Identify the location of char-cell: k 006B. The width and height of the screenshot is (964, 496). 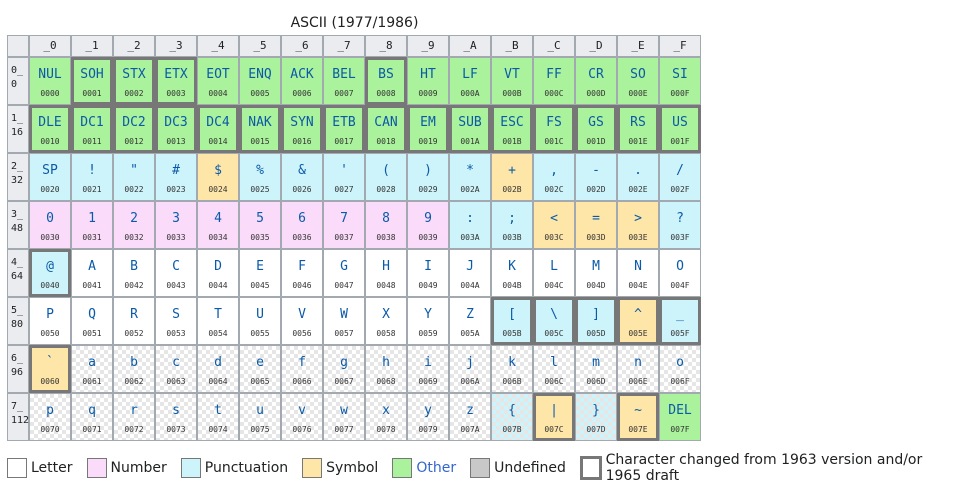
(512, 369).